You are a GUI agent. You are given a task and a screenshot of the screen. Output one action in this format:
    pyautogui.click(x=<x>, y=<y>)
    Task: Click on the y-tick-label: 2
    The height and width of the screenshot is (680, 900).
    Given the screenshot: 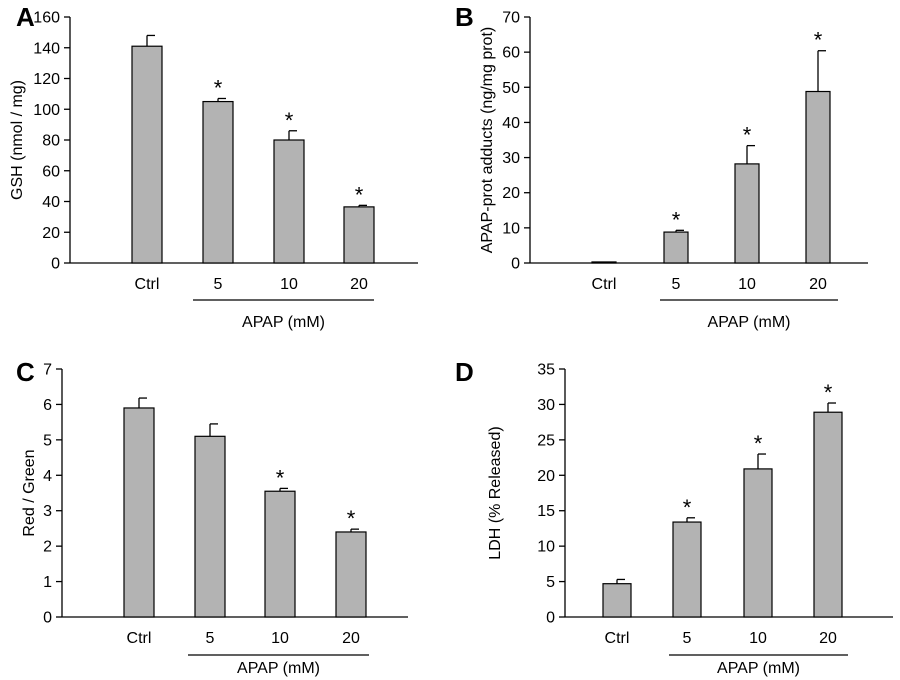 What is the action you would take?
    pyautogui.click(x=47, y=547)
    